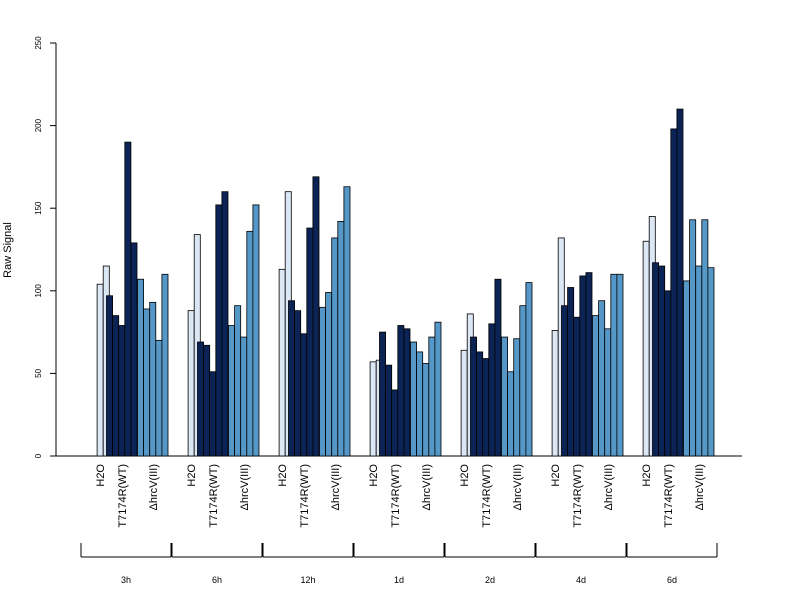  What do you see at coordinates (8, 250) in the screenshot?
I see `y-axis-label: Raw Signal` at bounding box center [8, 250].